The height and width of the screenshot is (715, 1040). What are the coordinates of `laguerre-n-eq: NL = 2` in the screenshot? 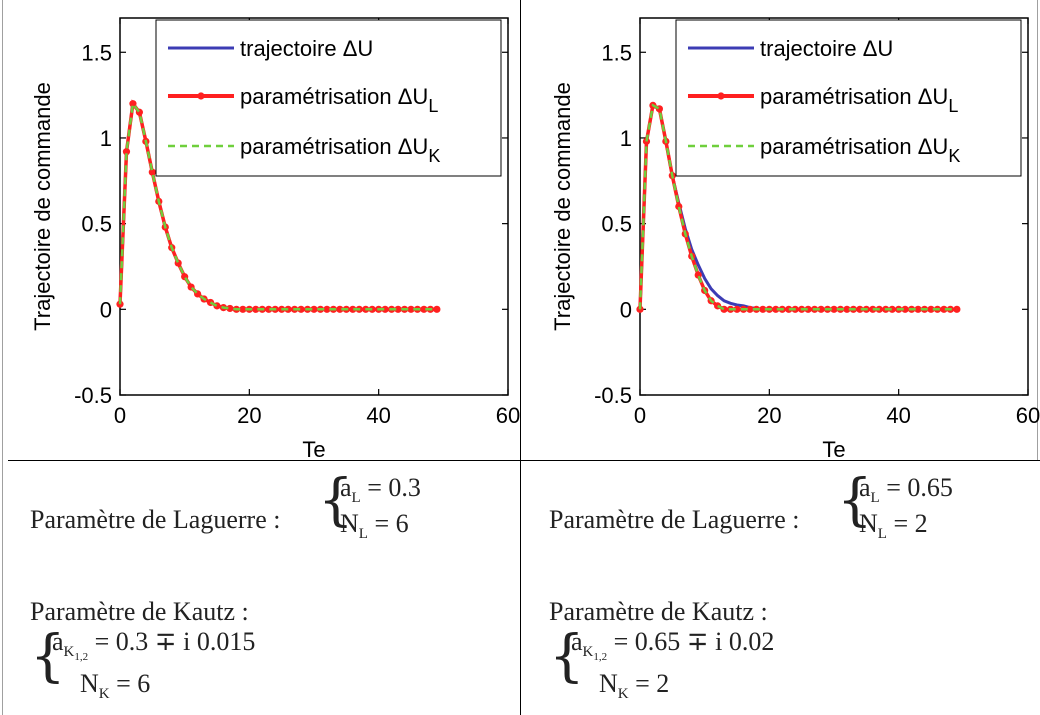 It's located at (893, 526).